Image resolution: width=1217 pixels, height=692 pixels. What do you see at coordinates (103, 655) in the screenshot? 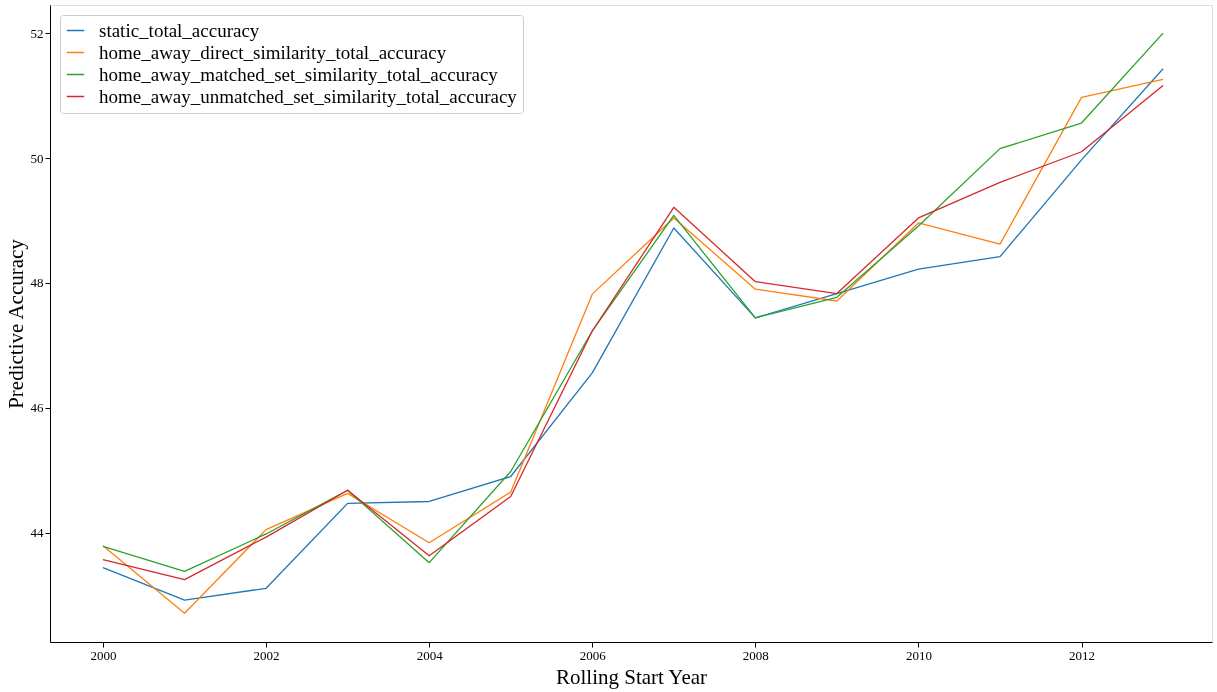
I see `x-tick-label: 2000` at bounding box center [103, 655].